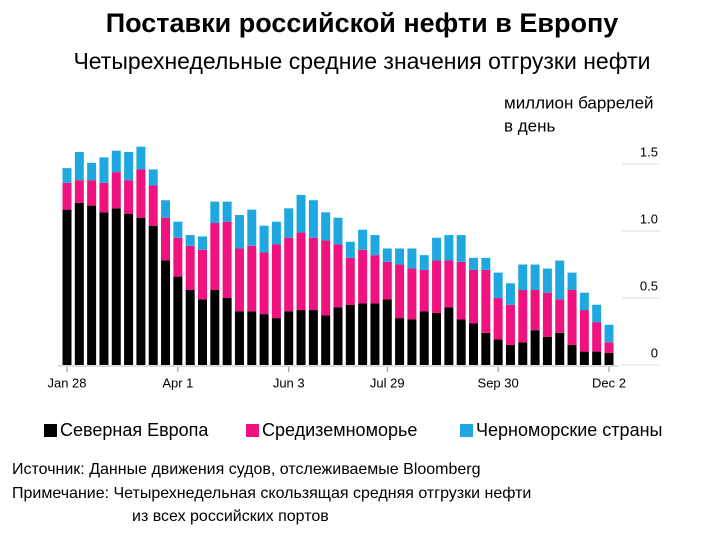  What do you see at coordinates (579, 102) in the screenshot?
I see `y-axis-label: миллион баррелей` at bounding box center [579, 102].